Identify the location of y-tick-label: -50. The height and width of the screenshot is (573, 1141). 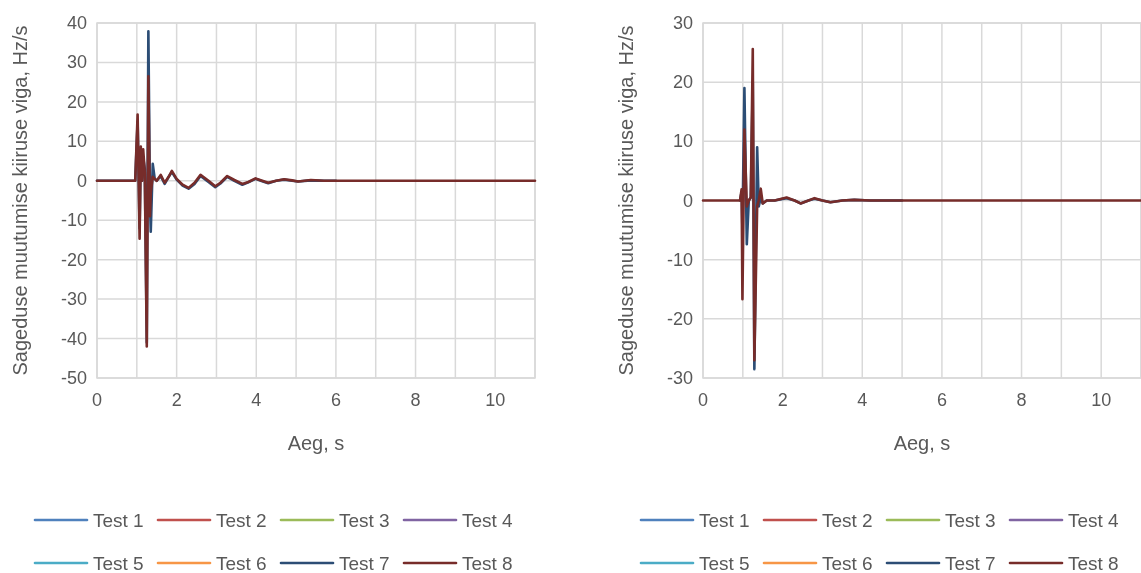
(73, 378).